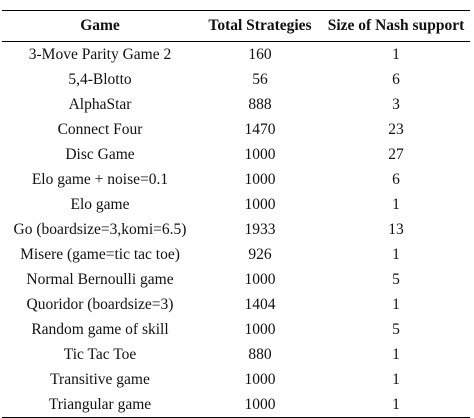 The width and height of the screenshot is (474, 418). I want to click on table-row: Misere (game=tic tac toe) 926 1, so click(236, 254).